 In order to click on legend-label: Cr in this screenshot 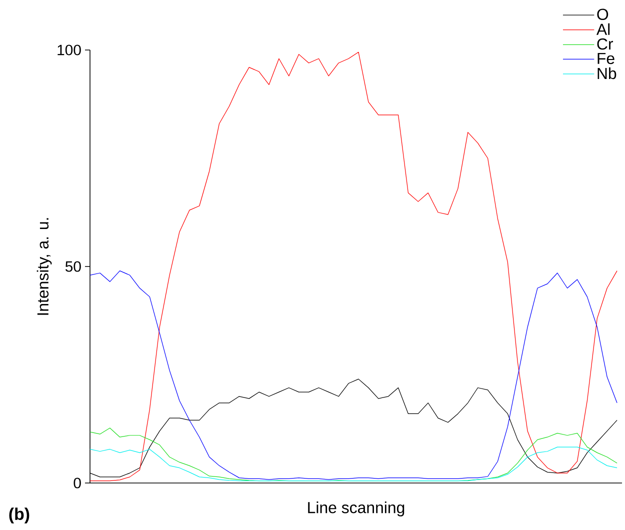, I will do `click(605, 44)`.